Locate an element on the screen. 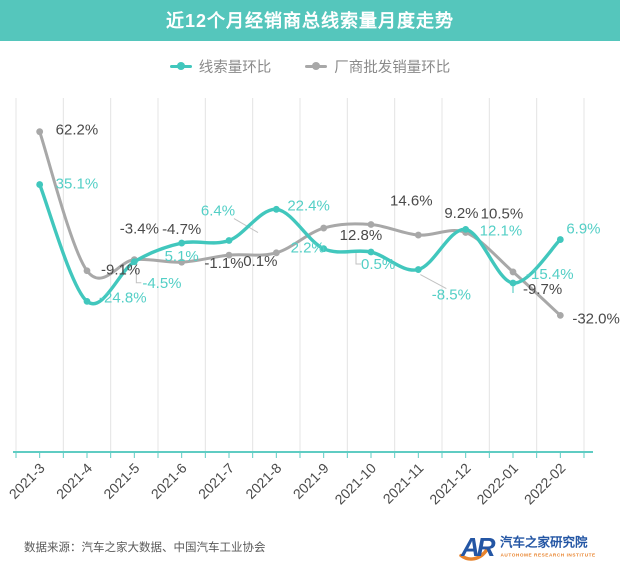 Image resolution: width=620 pixels, height=570 pixels. x-axis-label: 2021-6 is located at coordinates (169, 481).